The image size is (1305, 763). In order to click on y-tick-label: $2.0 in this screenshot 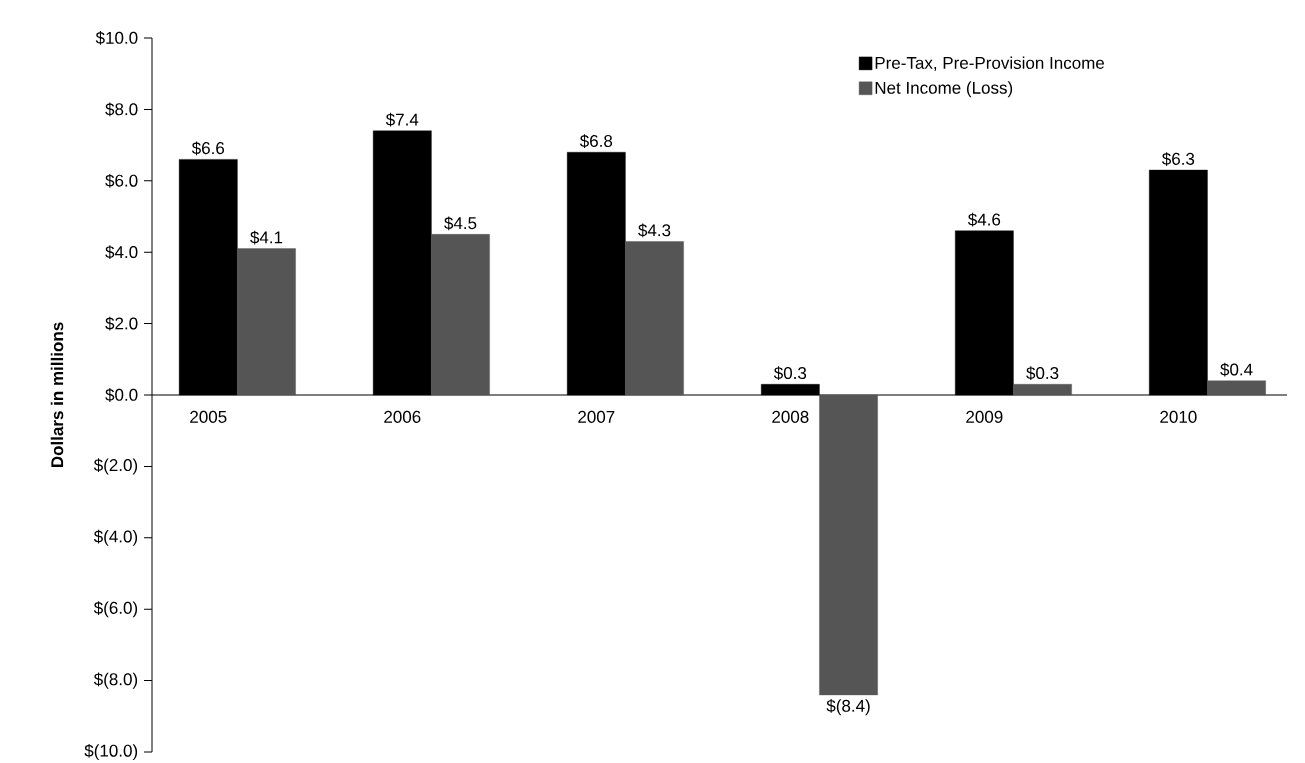, I will do `click(121, 323)`.